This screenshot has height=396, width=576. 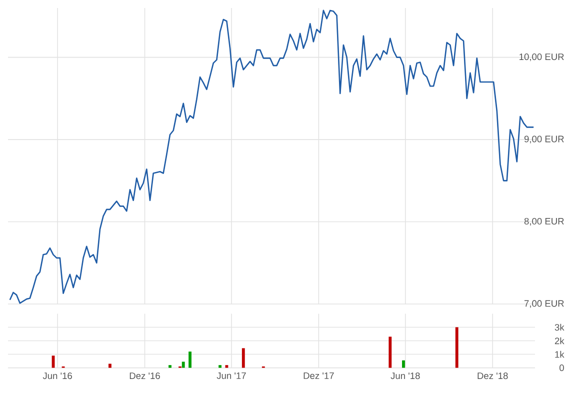 What do you see at coordinates (544, 222) in the screenshot?
I see `y-tick-label: 8,00 EUR` at bounding box center [544, 222].